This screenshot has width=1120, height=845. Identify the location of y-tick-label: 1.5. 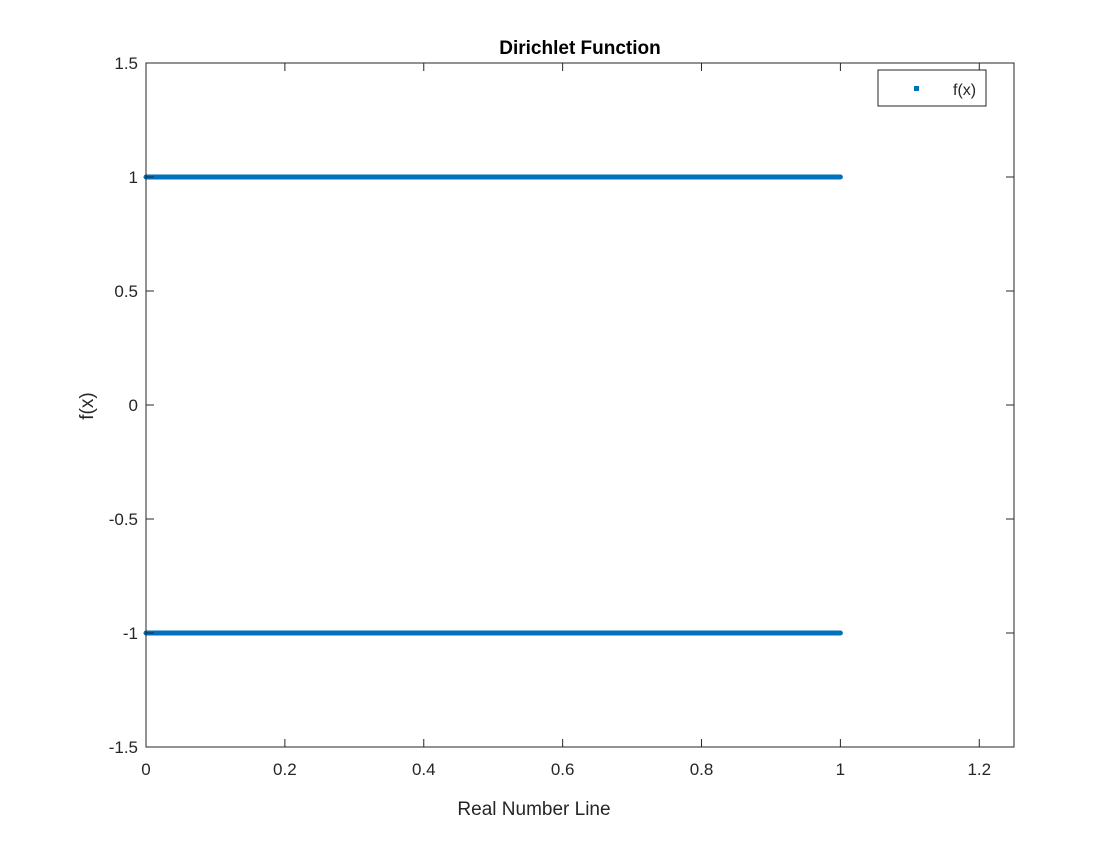
(126, 63).